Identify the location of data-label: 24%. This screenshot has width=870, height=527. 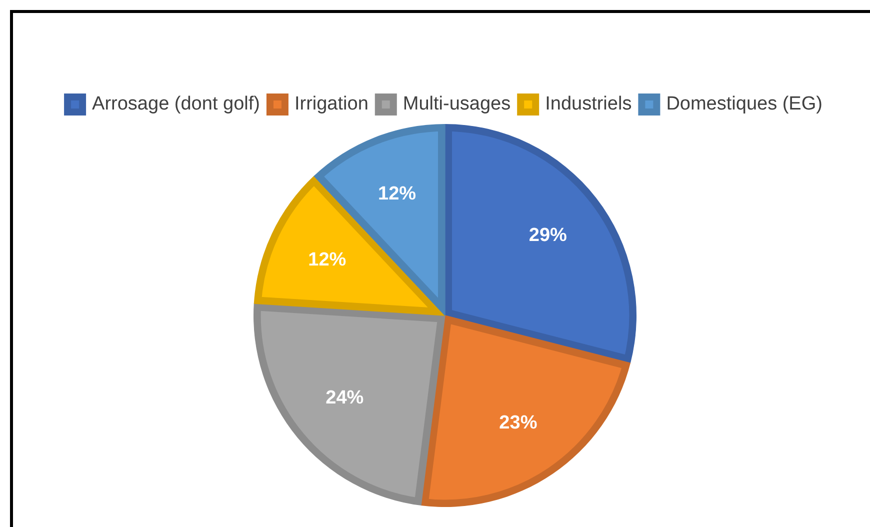
(345, 398).